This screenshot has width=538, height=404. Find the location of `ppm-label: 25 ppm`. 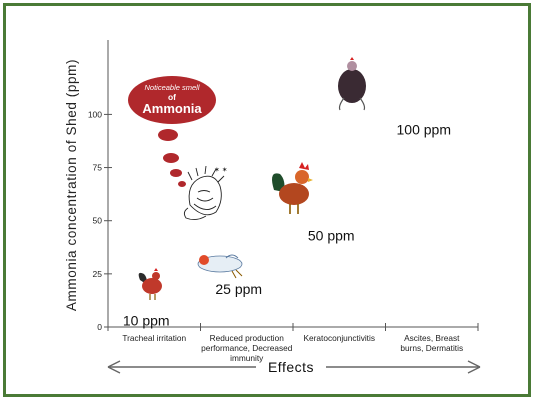

ppm-label: 25 ppm is located at coordinates (238, 289).